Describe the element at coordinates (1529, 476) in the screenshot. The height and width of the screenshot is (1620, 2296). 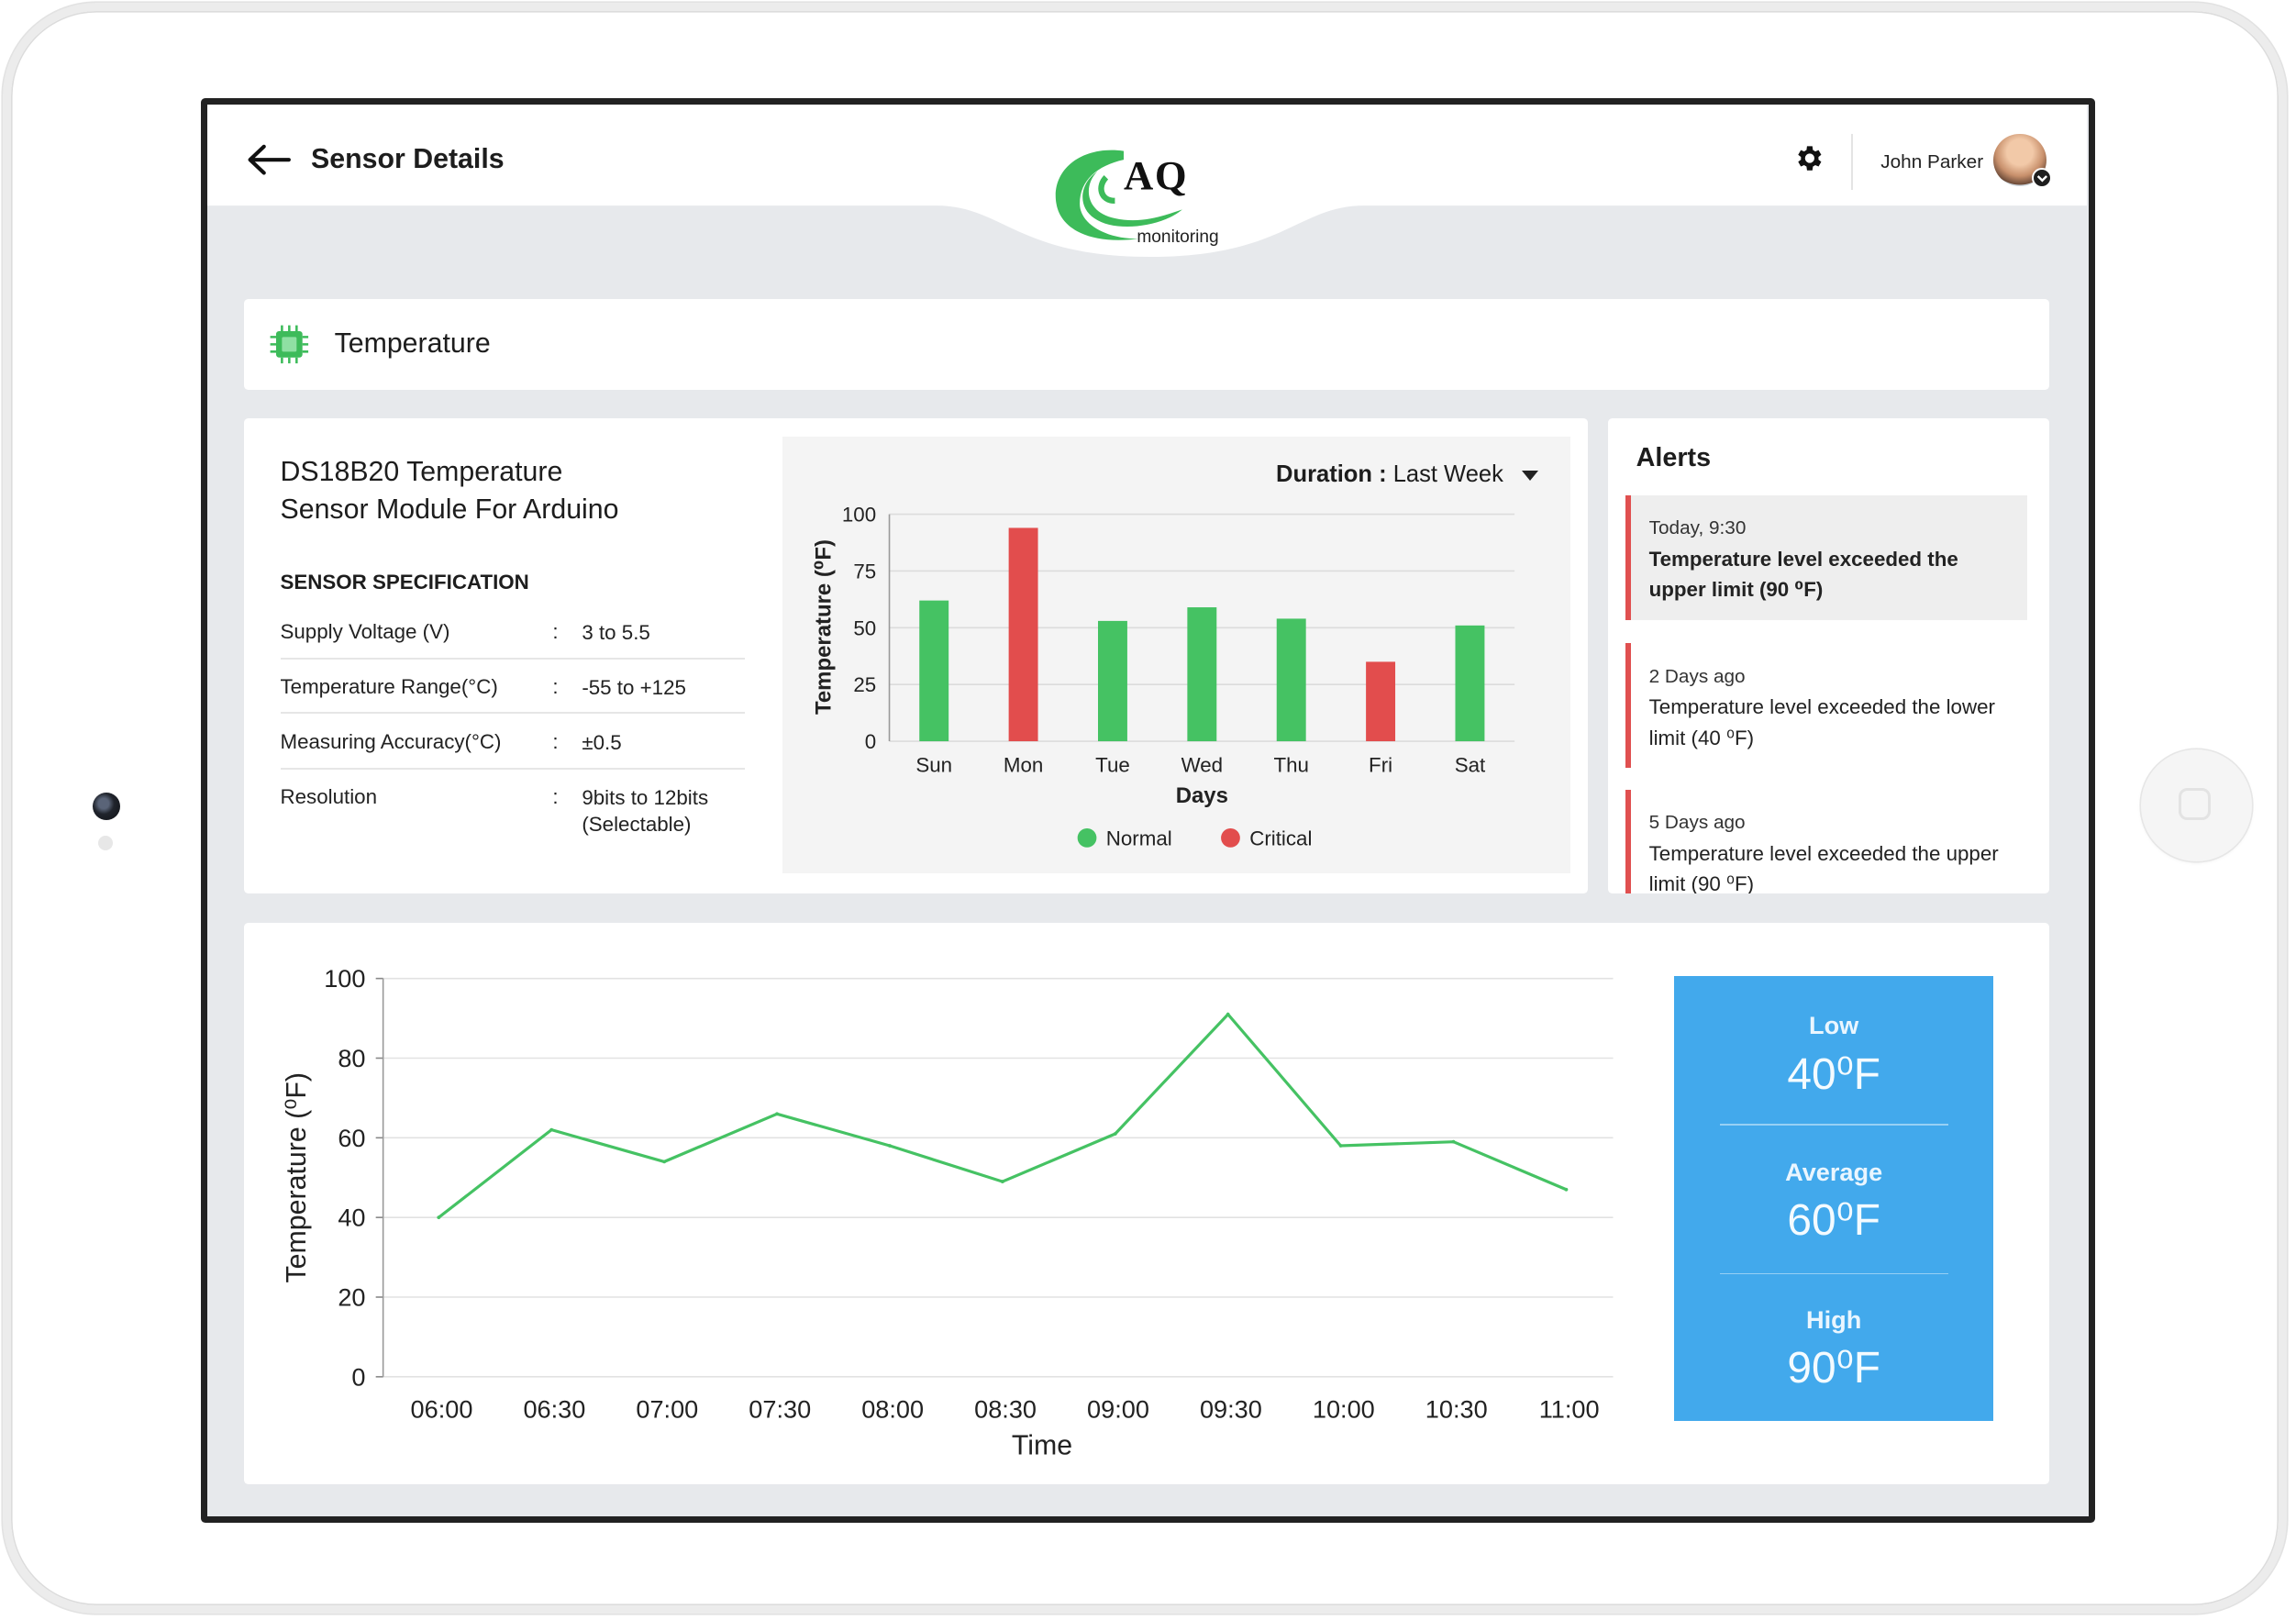
I see `caret-down-icon` at that location.